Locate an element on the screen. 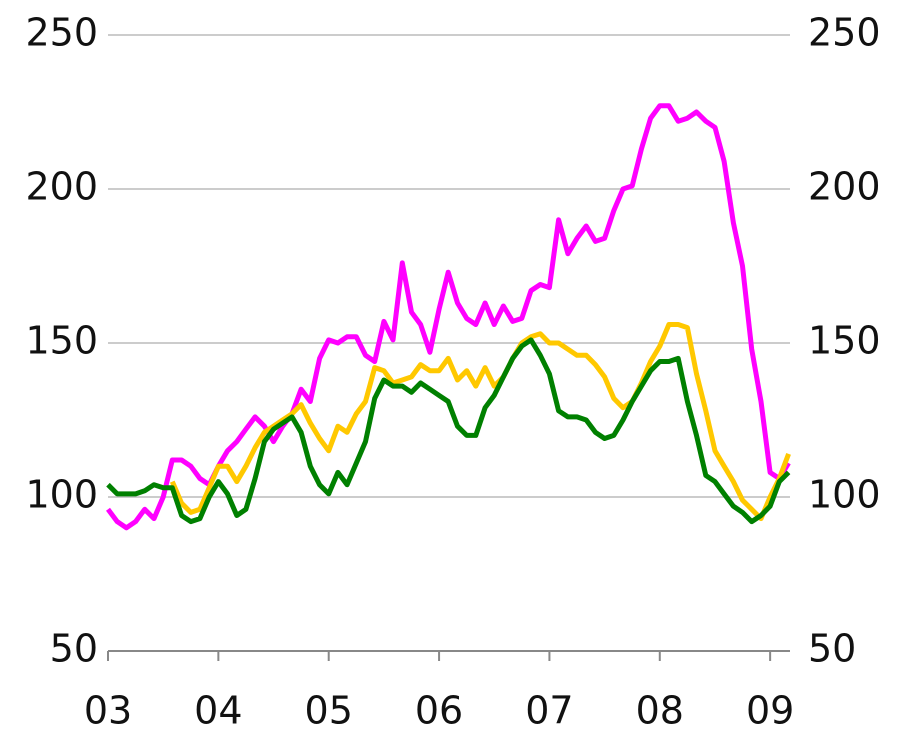  x-tick-label: 04 is located at coordinates (218, 710).